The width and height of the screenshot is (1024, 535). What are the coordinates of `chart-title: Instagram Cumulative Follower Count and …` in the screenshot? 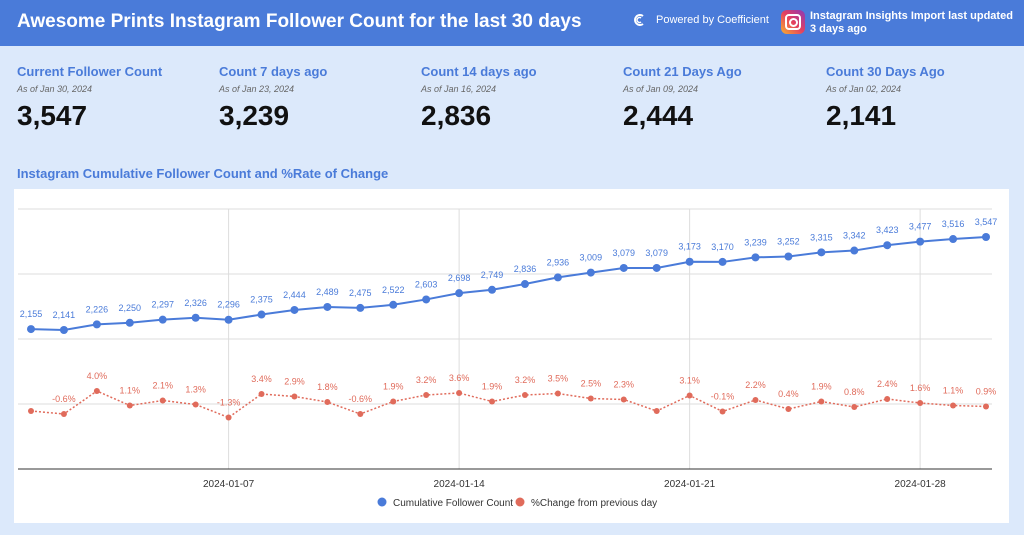 It's located at (203, 173).